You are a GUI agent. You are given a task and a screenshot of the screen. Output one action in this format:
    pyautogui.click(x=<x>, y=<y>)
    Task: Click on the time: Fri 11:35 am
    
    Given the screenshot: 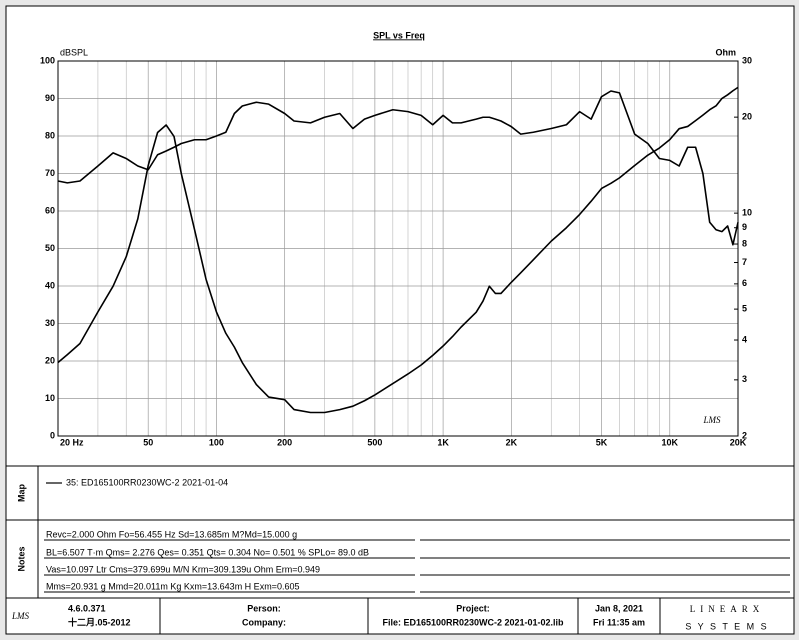 What is the action you would take?
    pyautogui.click(x=619, y=622)
    